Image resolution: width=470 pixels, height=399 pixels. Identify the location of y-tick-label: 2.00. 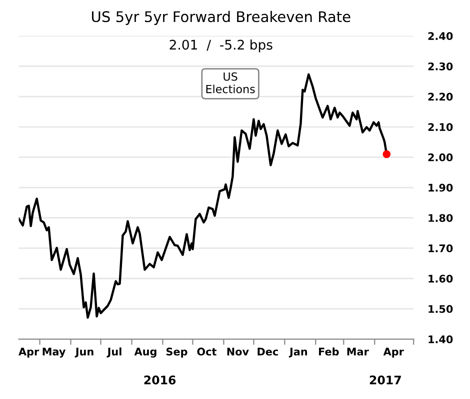
(440, 157).